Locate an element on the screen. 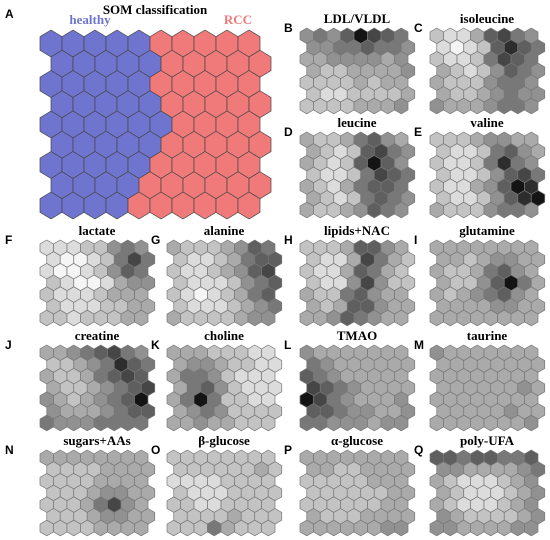 This screenshot has height=540, width=550. panel-letter: C is located at coordinates (418, 28).